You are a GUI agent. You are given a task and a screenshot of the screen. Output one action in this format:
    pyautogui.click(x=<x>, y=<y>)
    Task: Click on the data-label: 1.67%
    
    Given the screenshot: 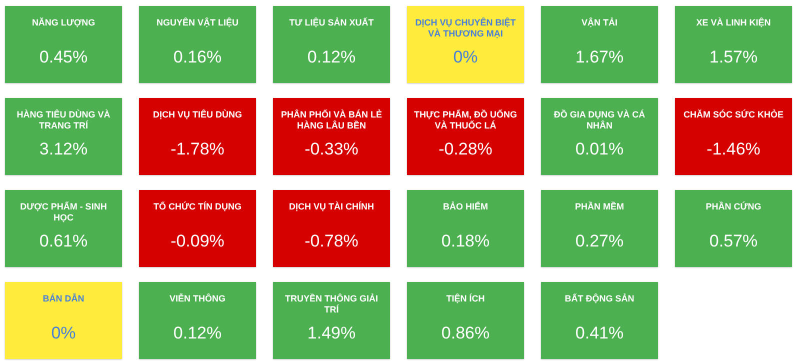 What is the action you would take?
    pyautogui.click(x=599, y=57)
    